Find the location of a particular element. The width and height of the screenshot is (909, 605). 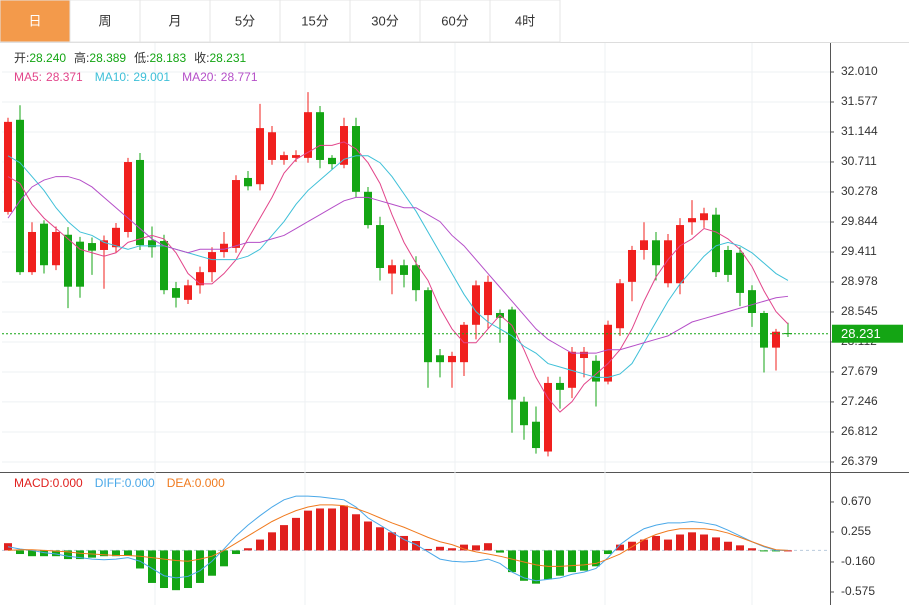

legend-name: MACD: is located at coordinates (33, 483).